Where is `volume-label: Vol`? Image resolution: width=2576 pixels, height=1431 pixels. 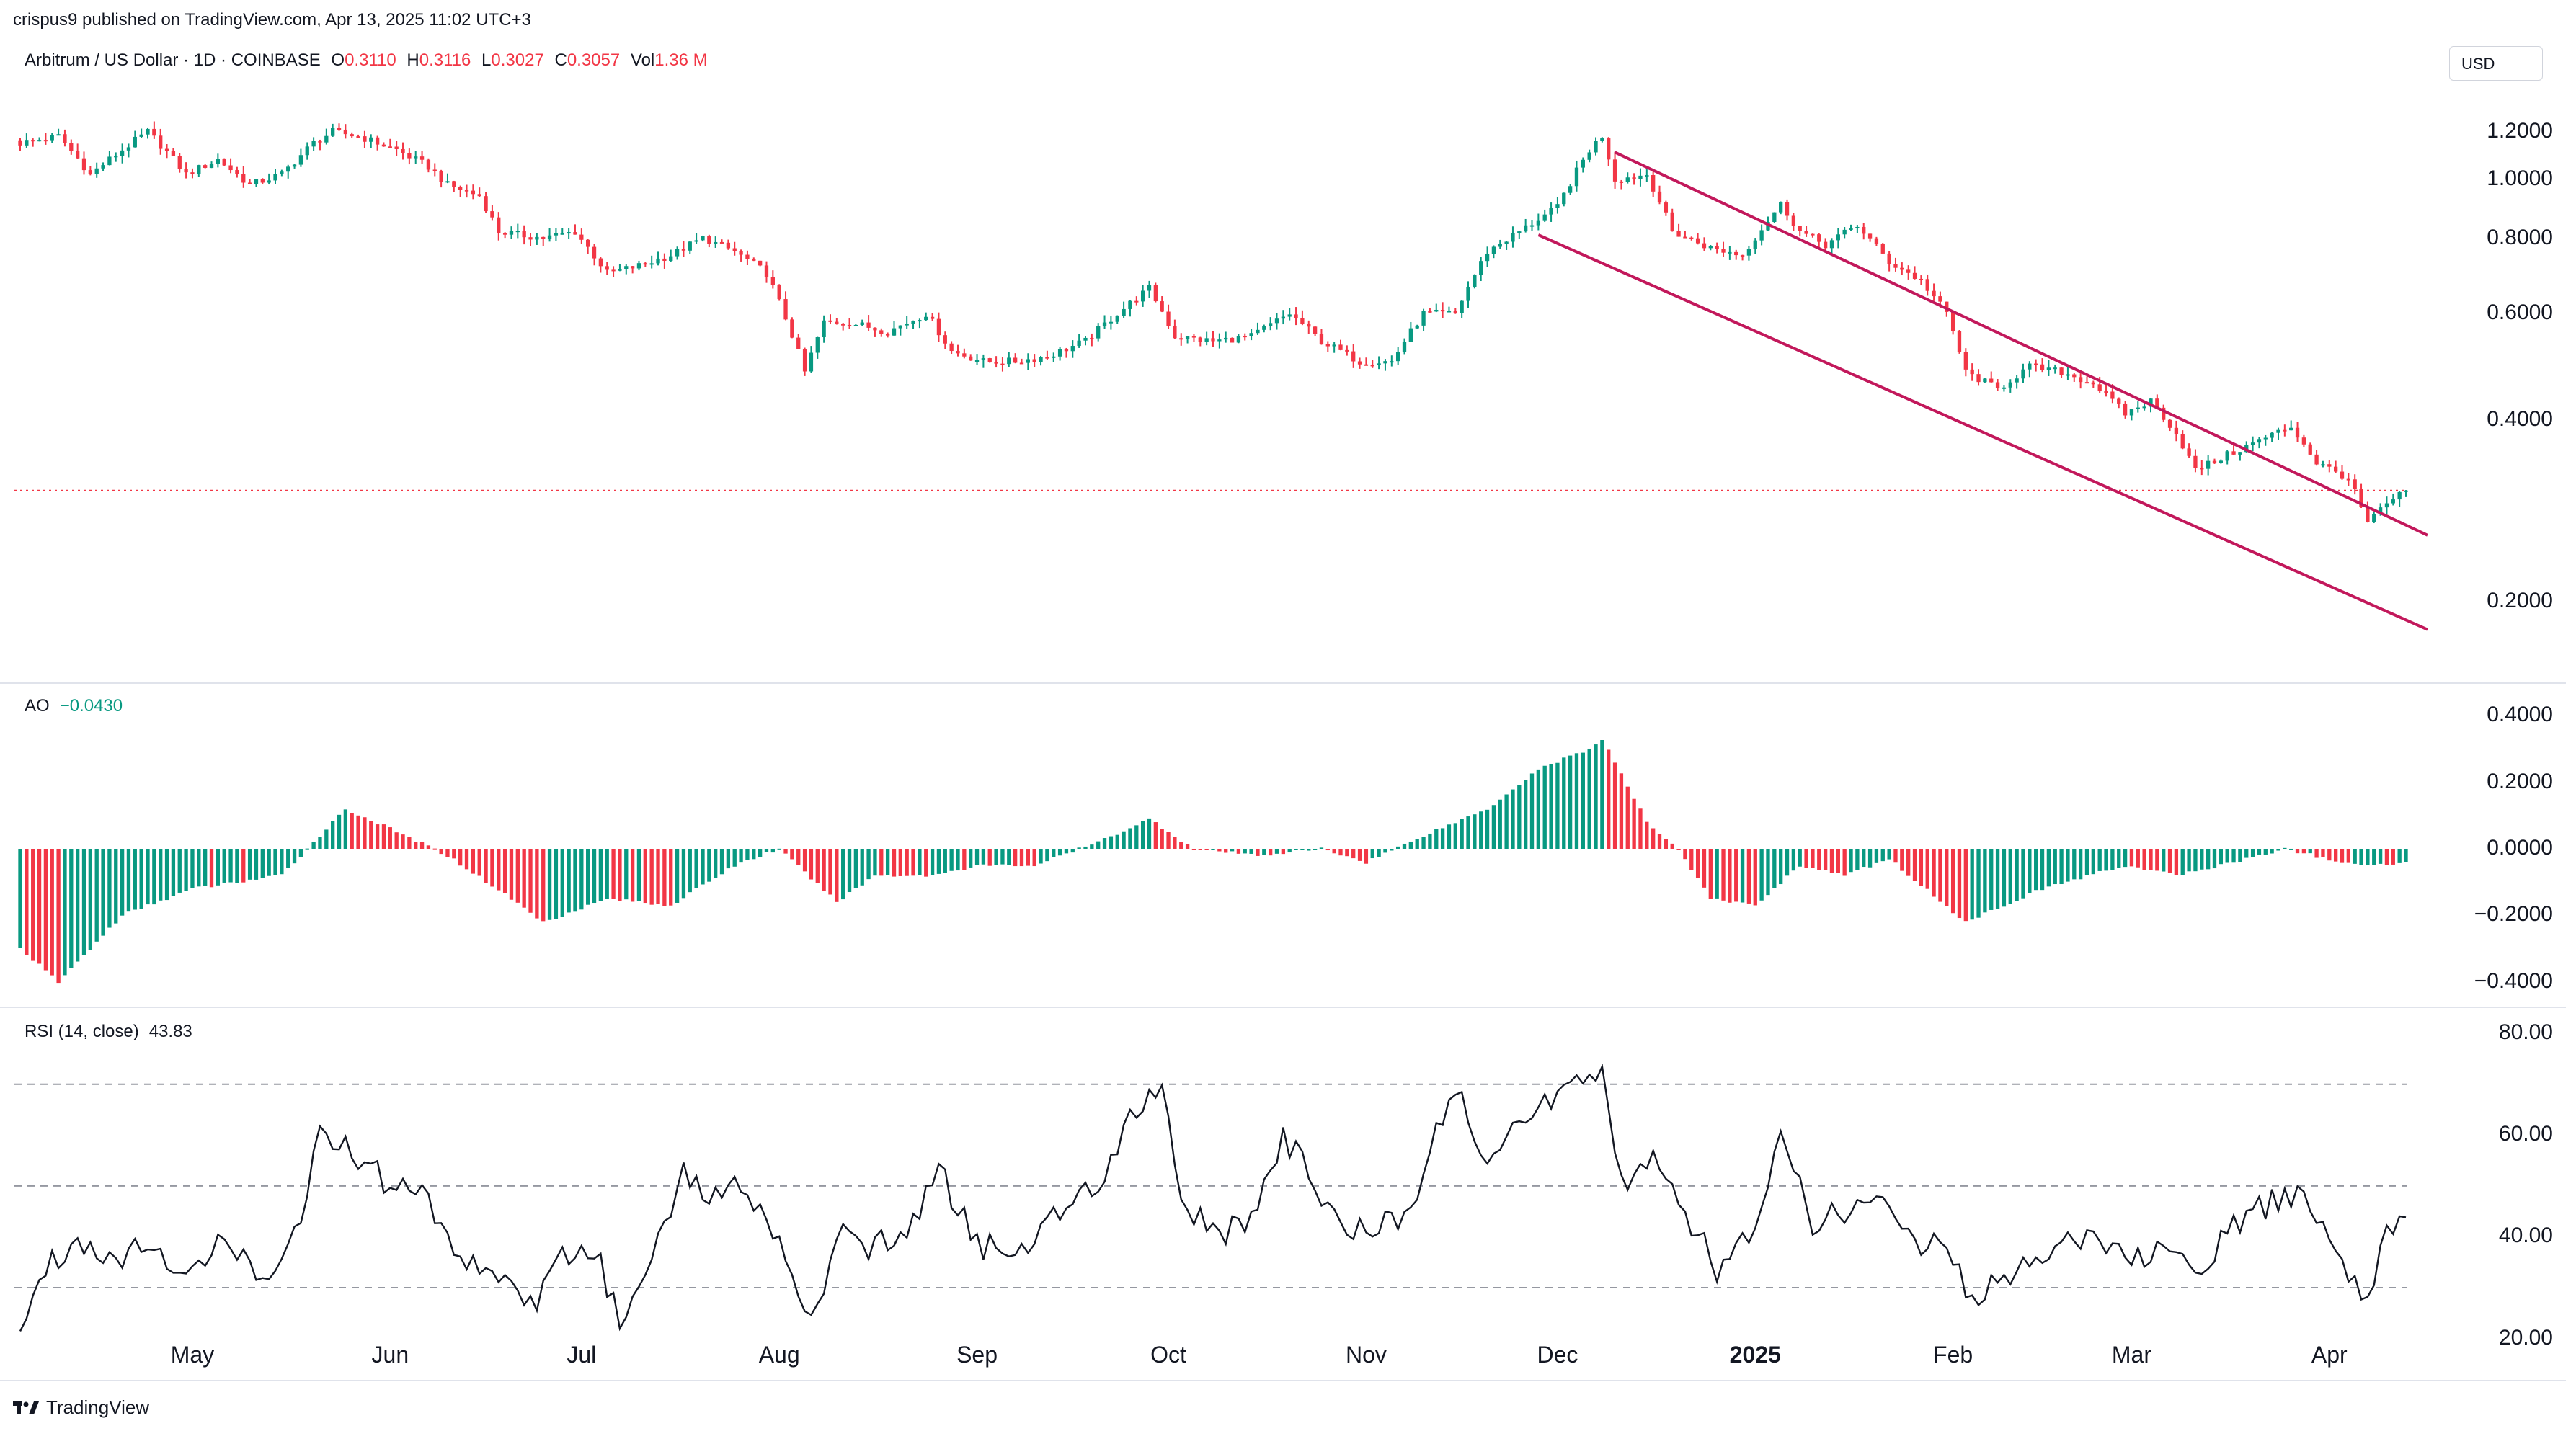
volume-label: Vol is located at coordinates (642, 60).